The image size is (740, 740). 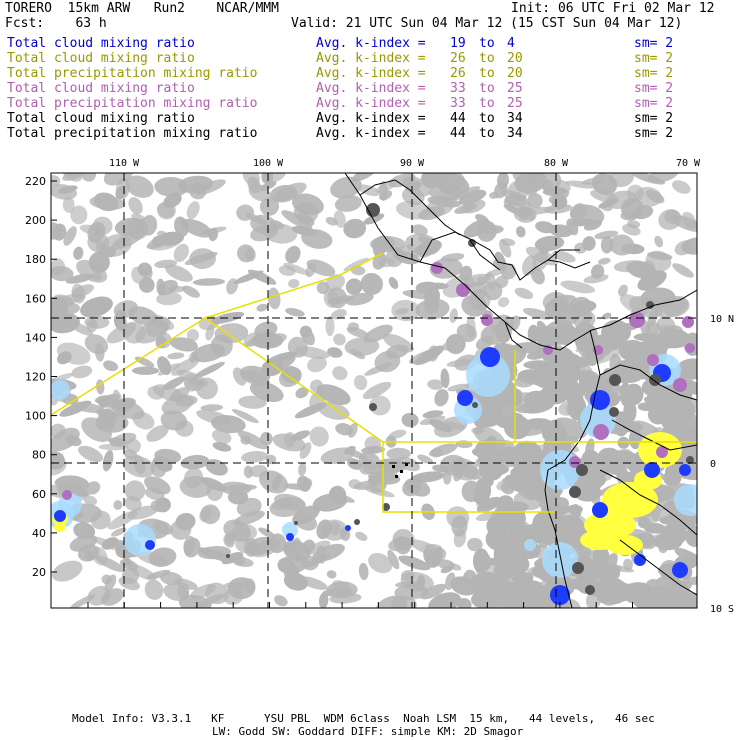 What do you see at coordinates (371, 103) in the screenshot?
I see `legend-index-label: Avg. k-index =` at bounding box center [371, 103].